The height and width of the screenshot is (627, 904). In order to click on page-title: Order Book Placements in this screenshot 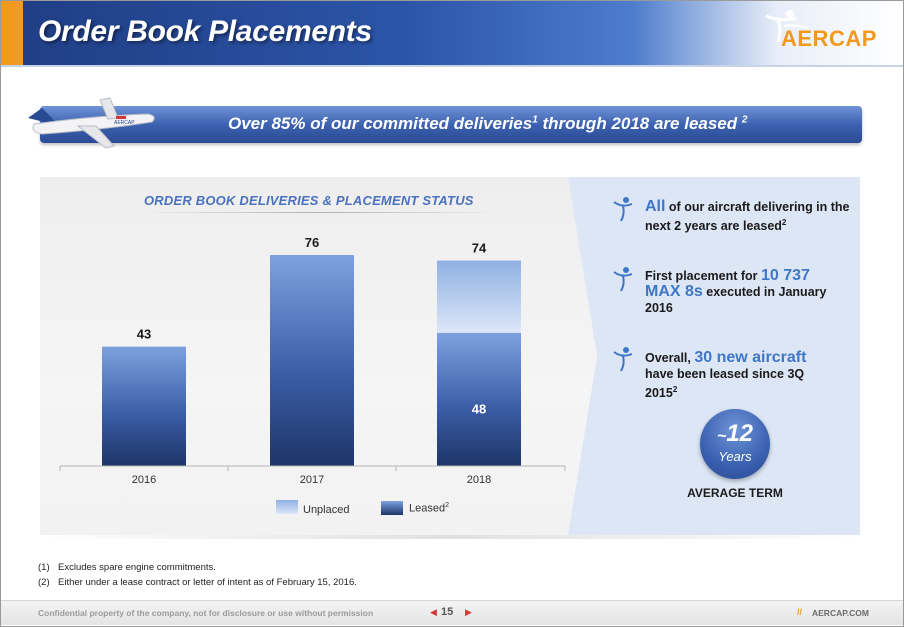, I will do `click(205, 31)`.